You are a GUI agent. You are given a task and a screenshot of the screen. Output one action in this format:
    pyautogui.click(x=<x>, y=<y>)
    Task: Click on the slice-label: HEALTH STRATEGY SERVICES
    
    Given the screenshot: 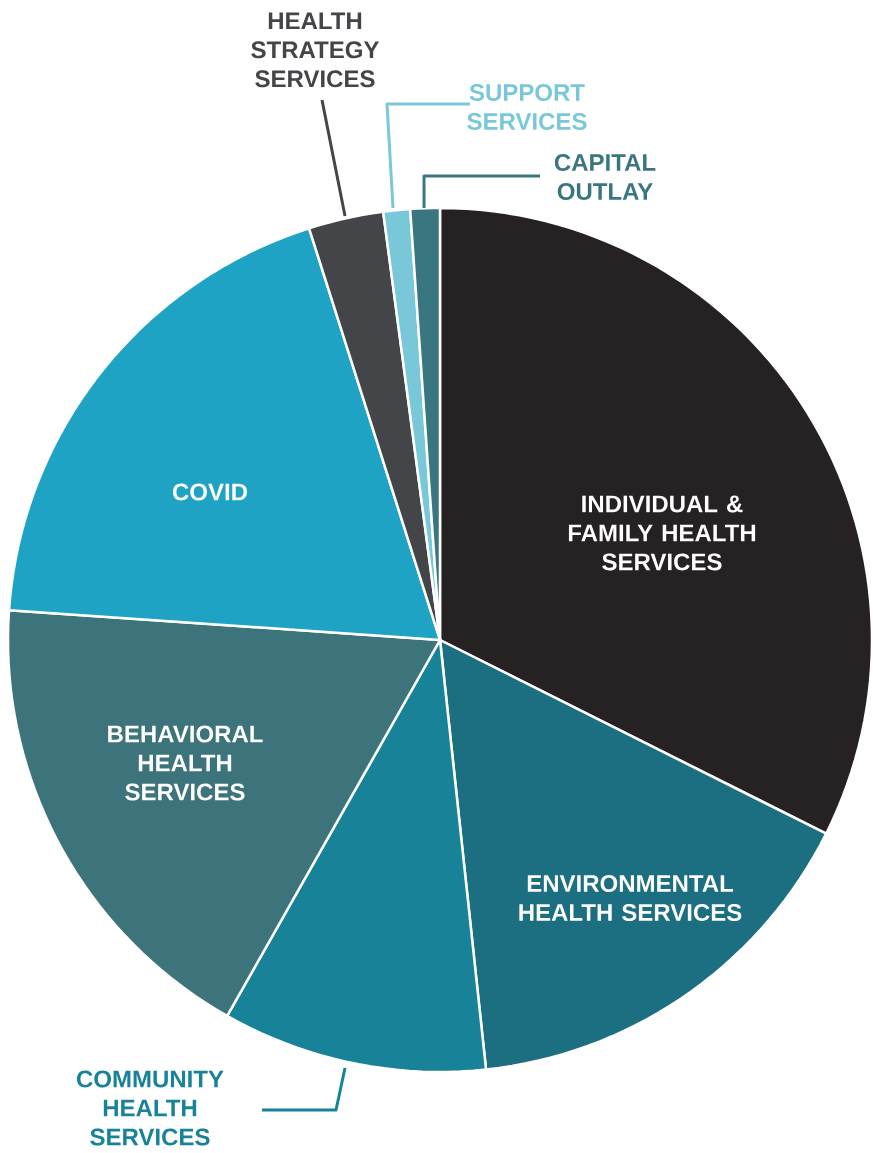 What is the action you would take?
    pyautogui.click(x=315, y=50)
    